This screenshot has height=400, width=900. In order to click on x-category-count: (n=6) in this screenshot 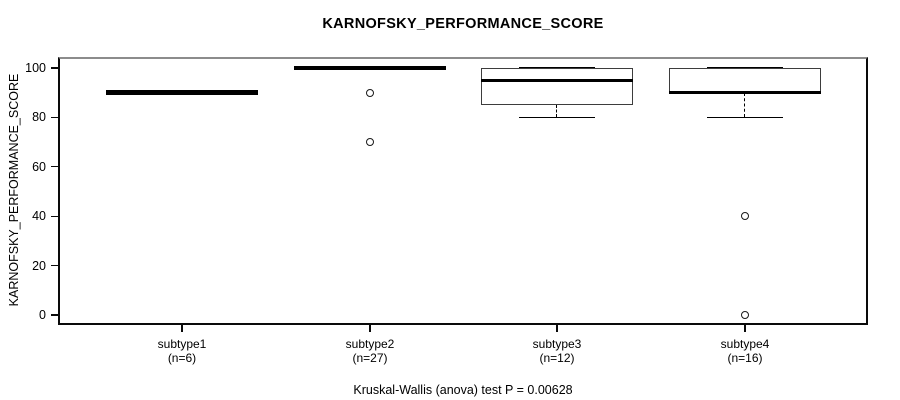, I will do `click(182, 357)`.